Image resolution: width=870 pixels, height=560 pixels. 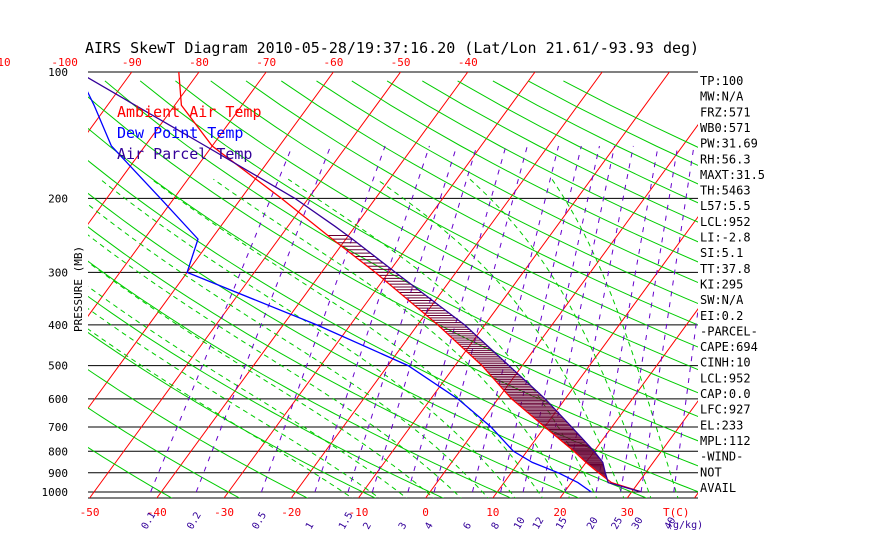 What do you see at coordinates (180, 133) in the screenshot?
I see `legend-dew-point-temp: Dew Point Temp` at bounding box center [180, 133].